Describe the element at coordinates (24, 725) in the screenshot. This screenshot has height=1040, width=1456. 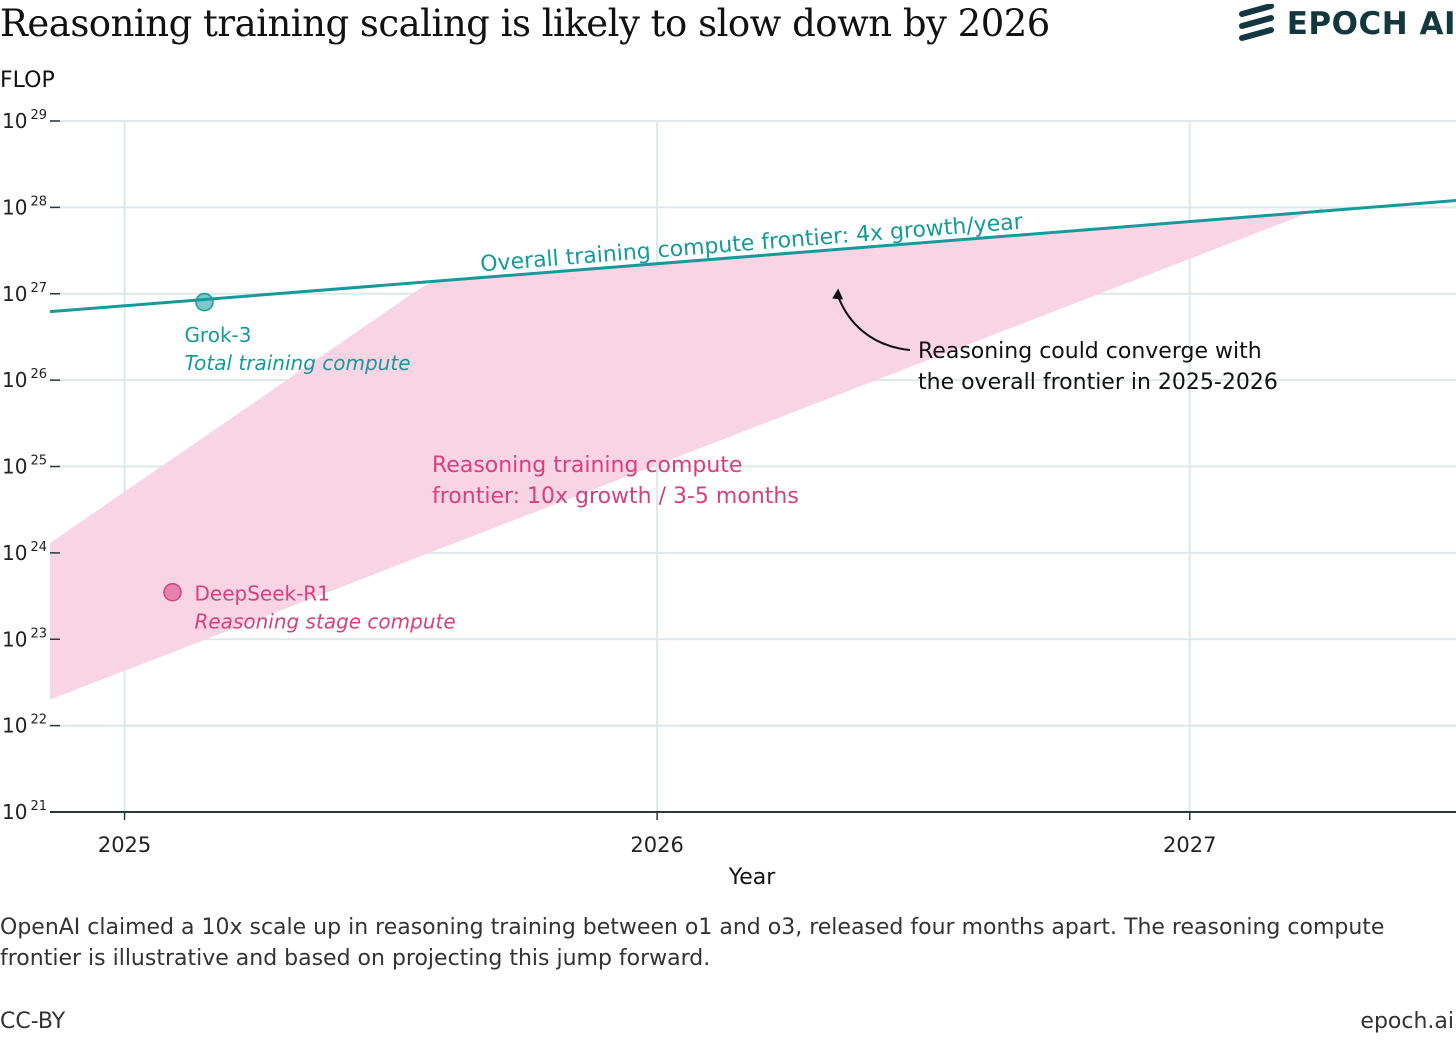
I see `y-tick-label: 10 22` at that location.